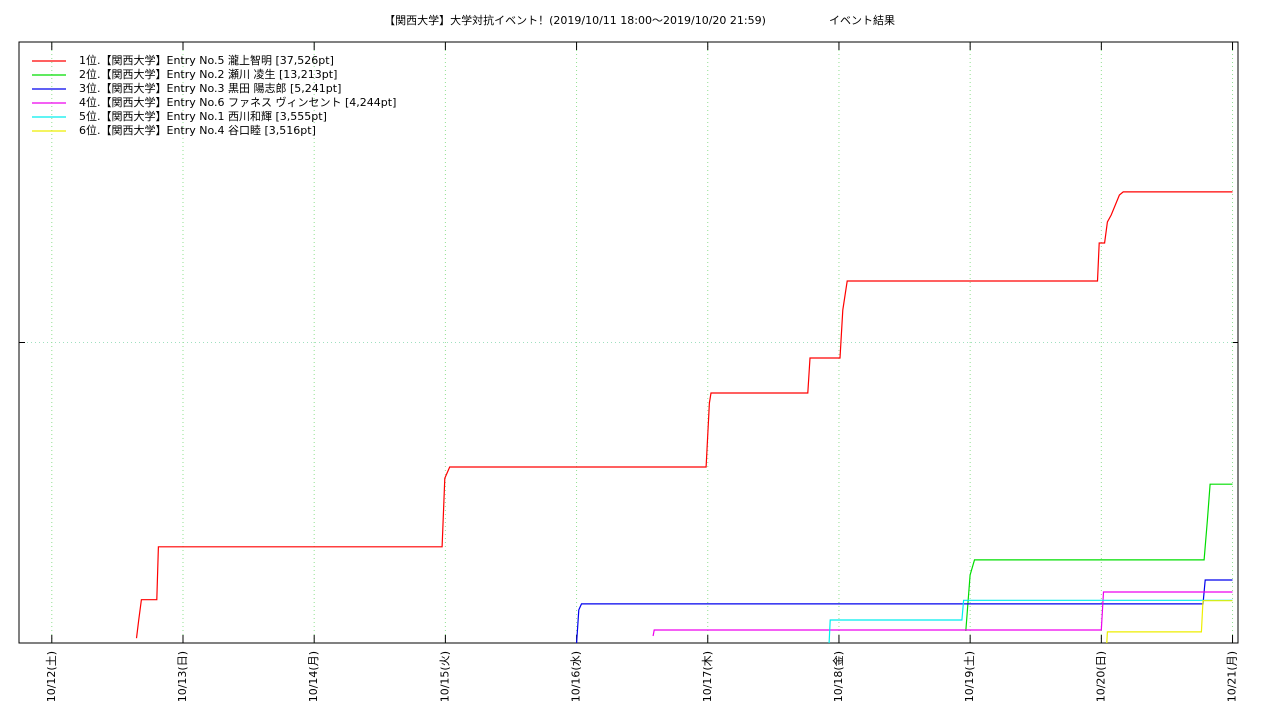 Image resolution: width=1280 pixels, height=720 pixels. Describe the element at coordinates (969, 676) in the screenshot. I see `x-tick-label: 10/19(土)` at that location.